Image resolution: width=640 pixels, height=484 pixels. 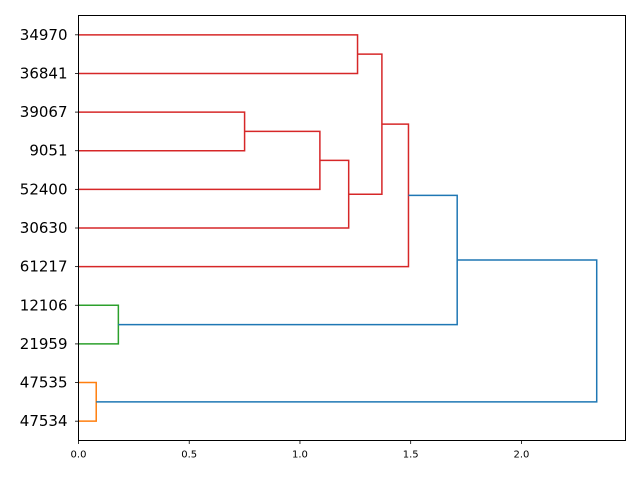 What do you see at coordinates (44, 73) in the screenshot?
I see `leaf-label-1: 36841` at bounding box center [44, 73].